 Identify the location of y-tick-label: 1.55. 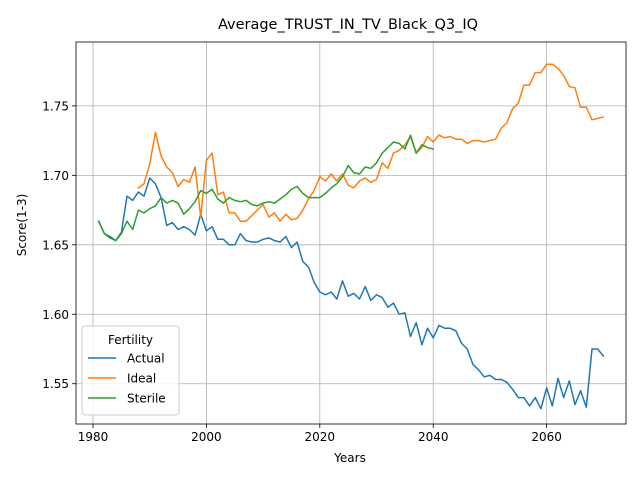
(55, 384).